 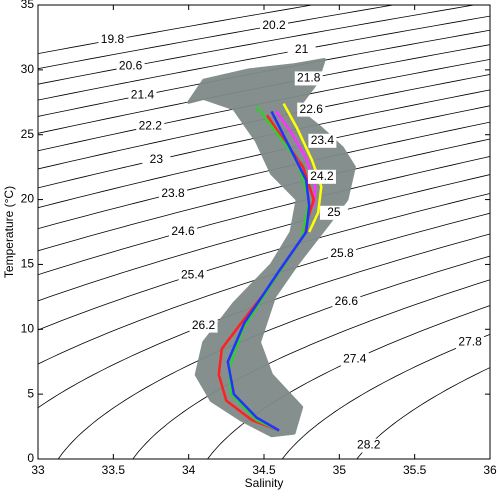 I want to click on contour-label: 21.8, so click(x=309, y=78).